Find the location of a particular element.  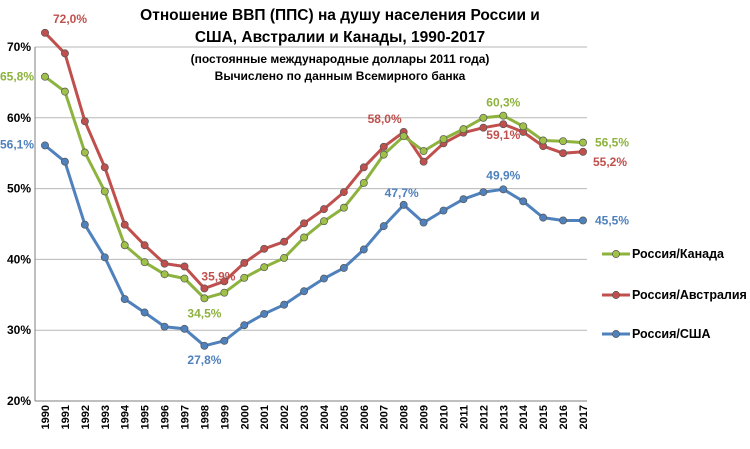

x-tick-label: 1994 is located at coordinates (126, 416).